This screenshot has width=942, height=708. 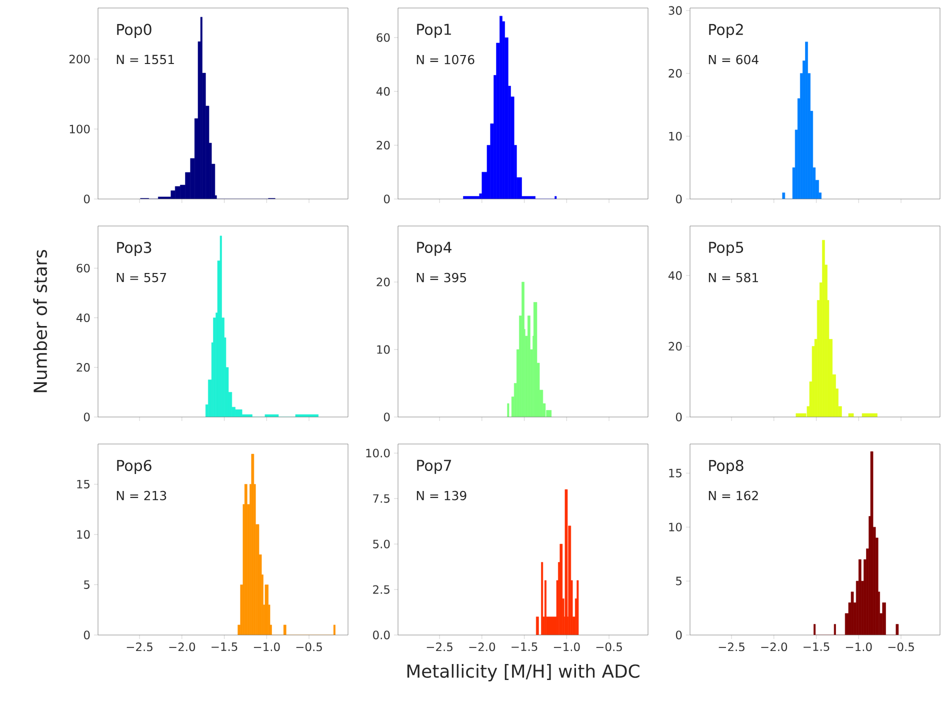 What do you see at coordinates (141, 495) in the screenshot?
I see `annotation: N = 213` at bounding box center [141, 495].